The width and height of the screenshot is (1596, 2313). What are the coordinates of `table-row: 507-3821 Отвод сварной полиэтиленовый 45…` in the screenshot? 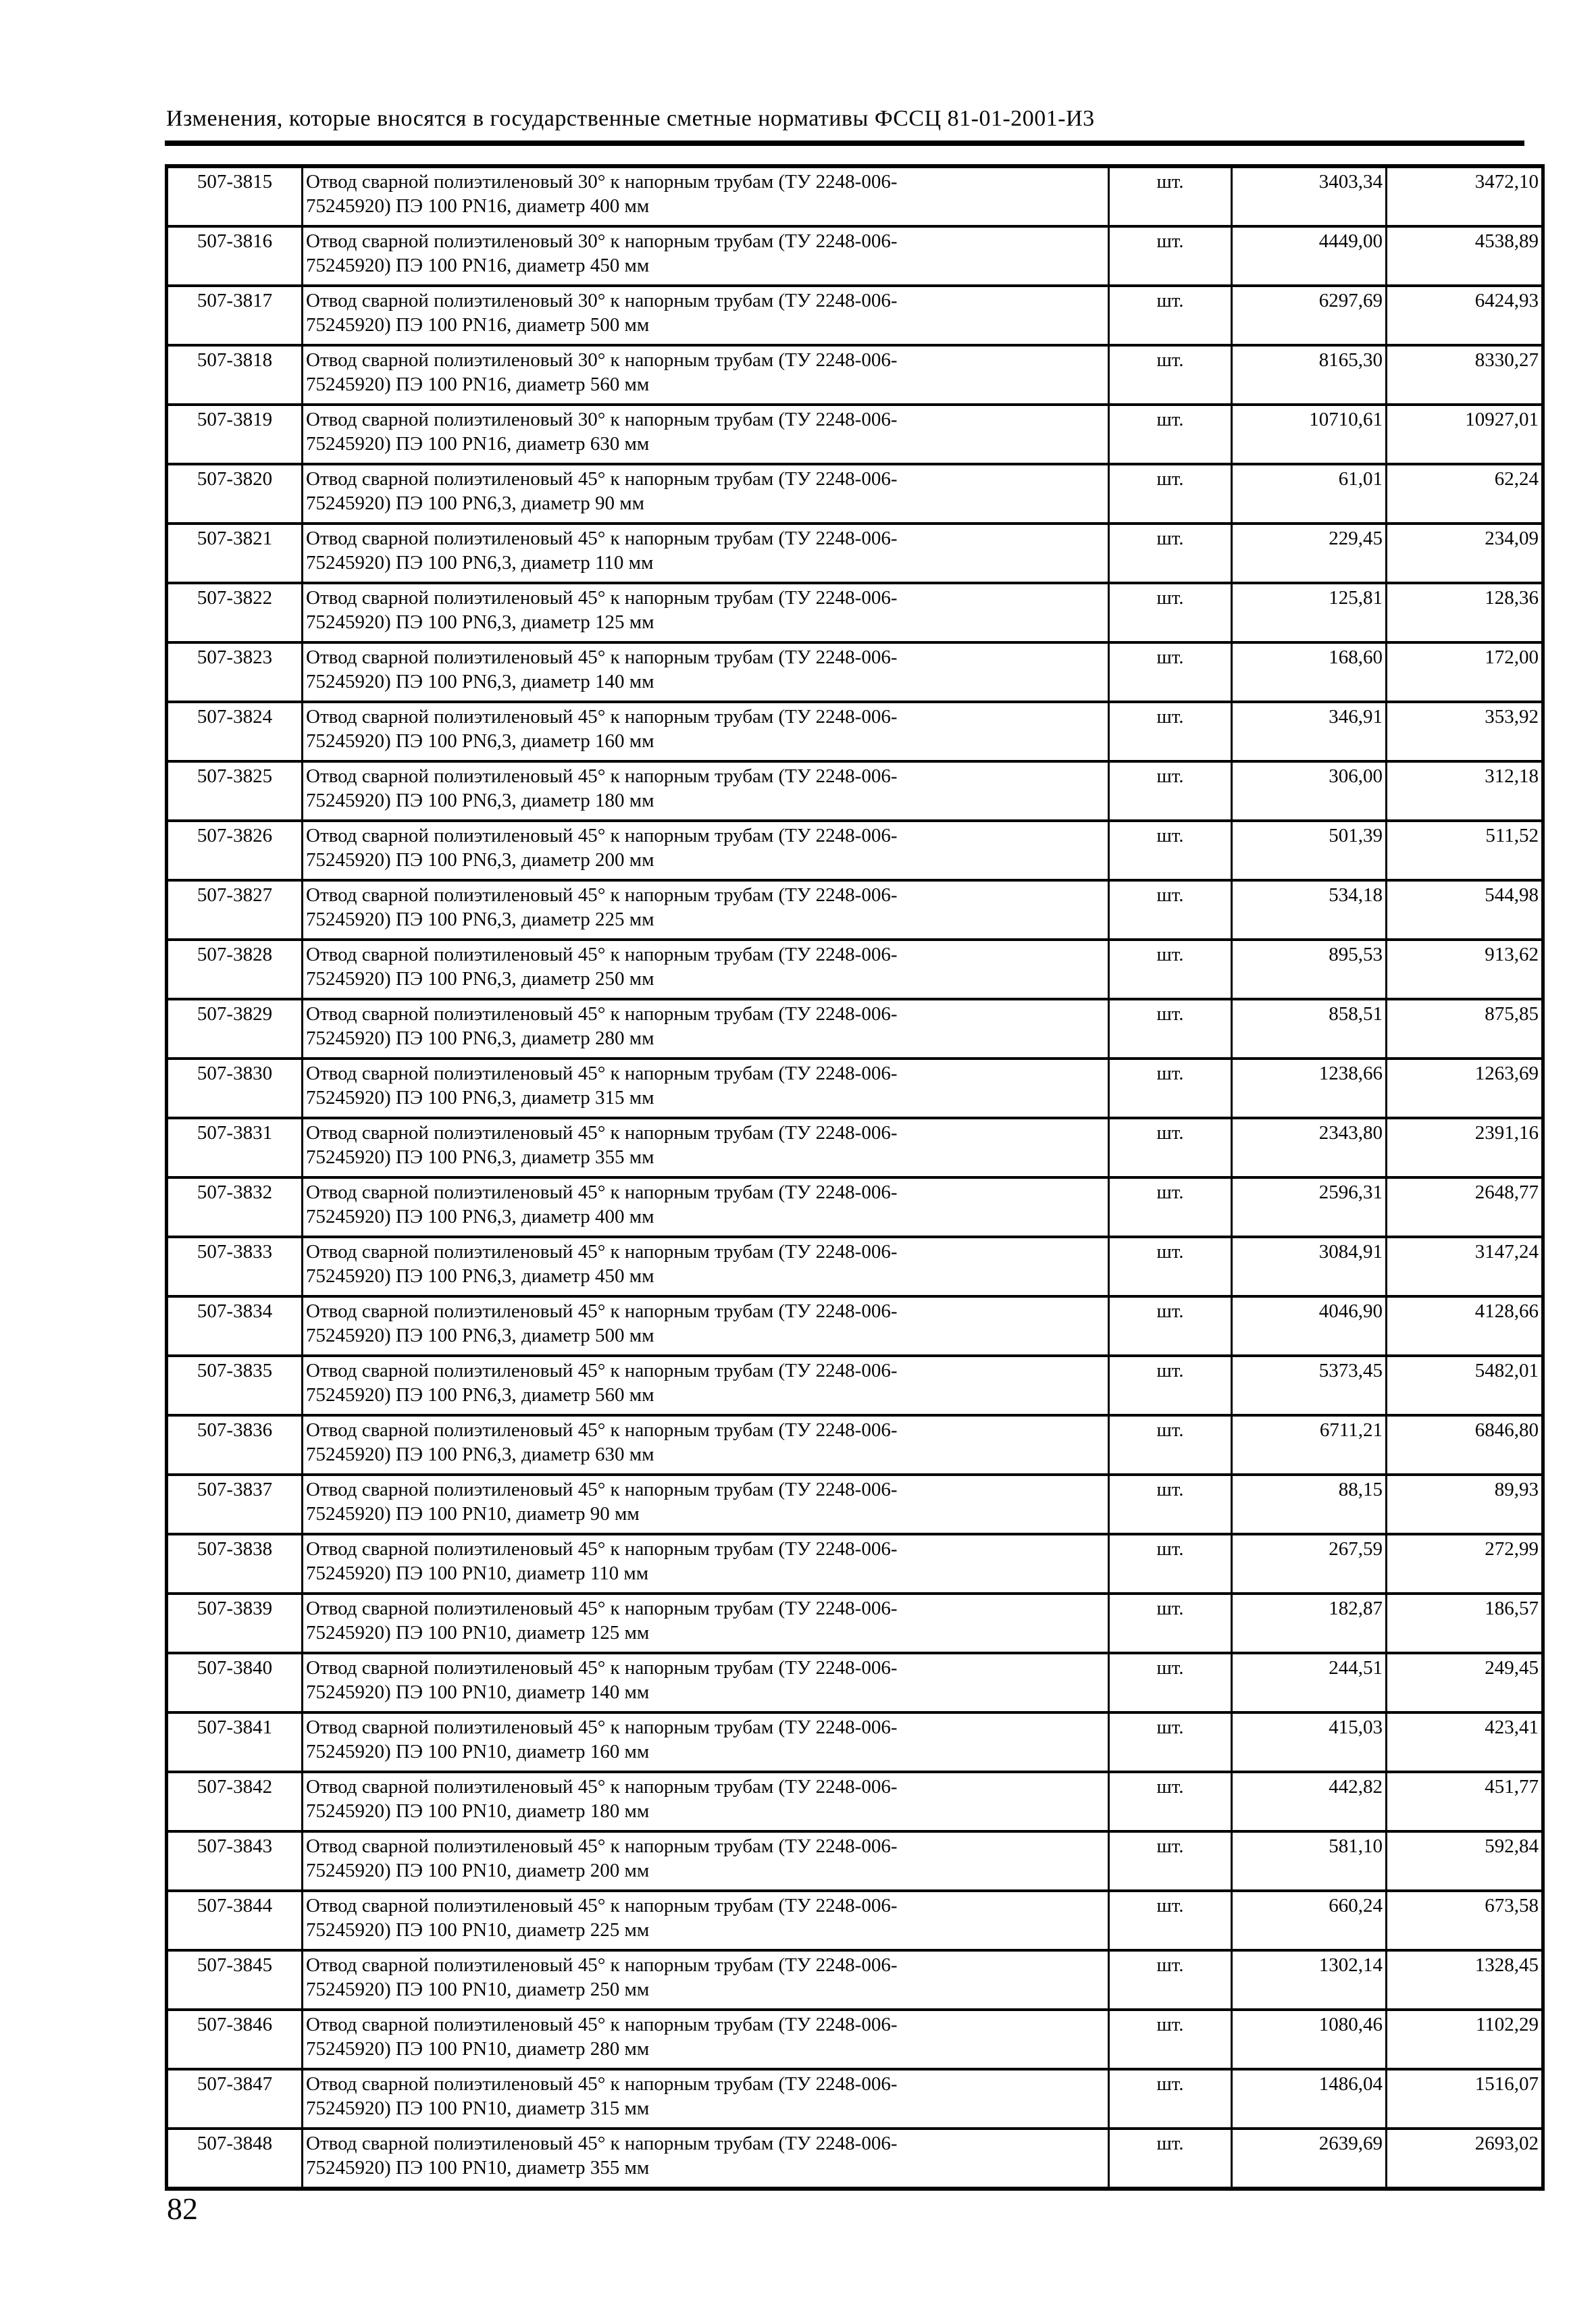 It's located at (855, 553).